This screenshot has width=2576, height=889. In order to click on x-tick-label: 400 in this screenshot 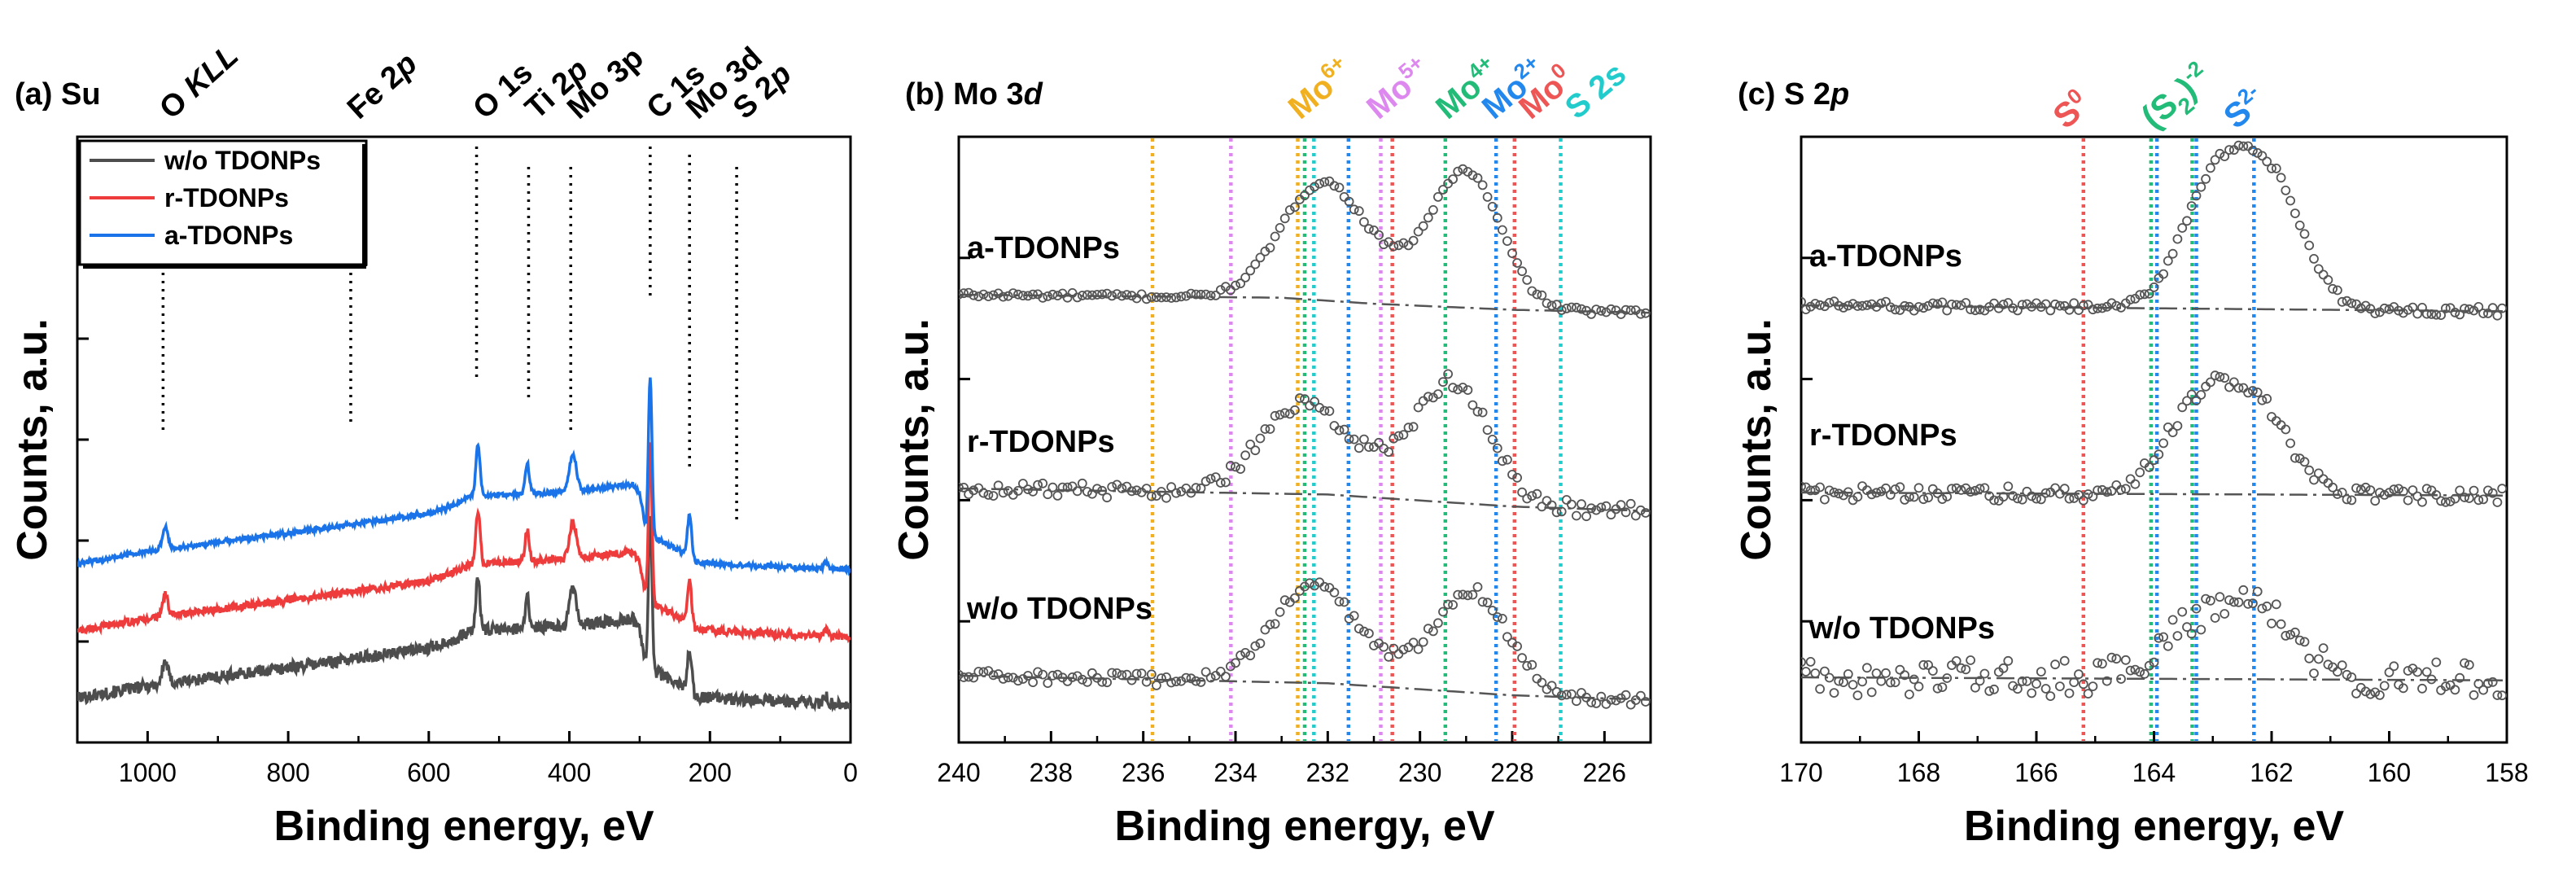, I will do `click(569, 772)`.